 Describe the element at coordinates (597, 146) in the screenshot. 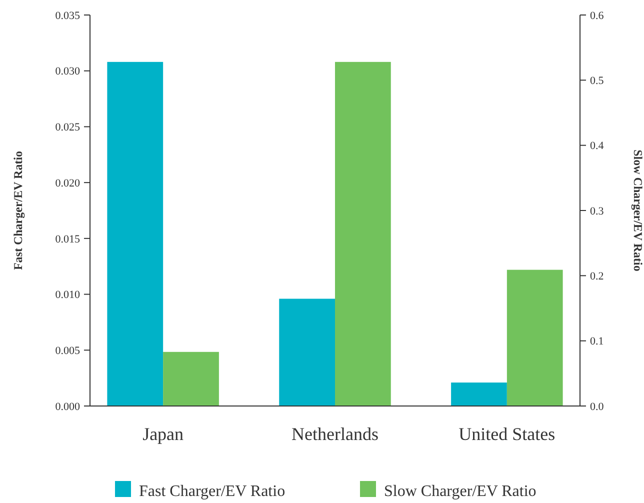

I see `y2-tick-label: 0.4` at that location.